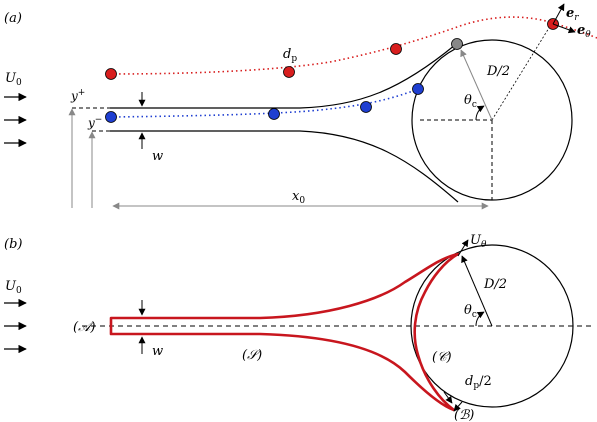 This screenshot has width=597, height=422. What do you see at coordinates (252, 355) in the screenshot?
I see `region-s-label: (𝒮)` at bounding box center [252, 355].